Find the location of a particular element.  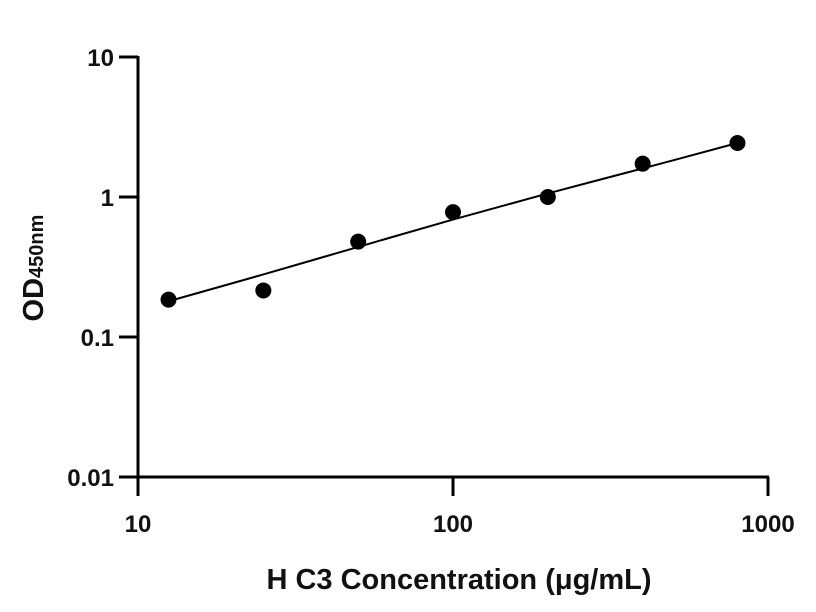

x-tick-label: 10 is located at coordinates (138, 524).